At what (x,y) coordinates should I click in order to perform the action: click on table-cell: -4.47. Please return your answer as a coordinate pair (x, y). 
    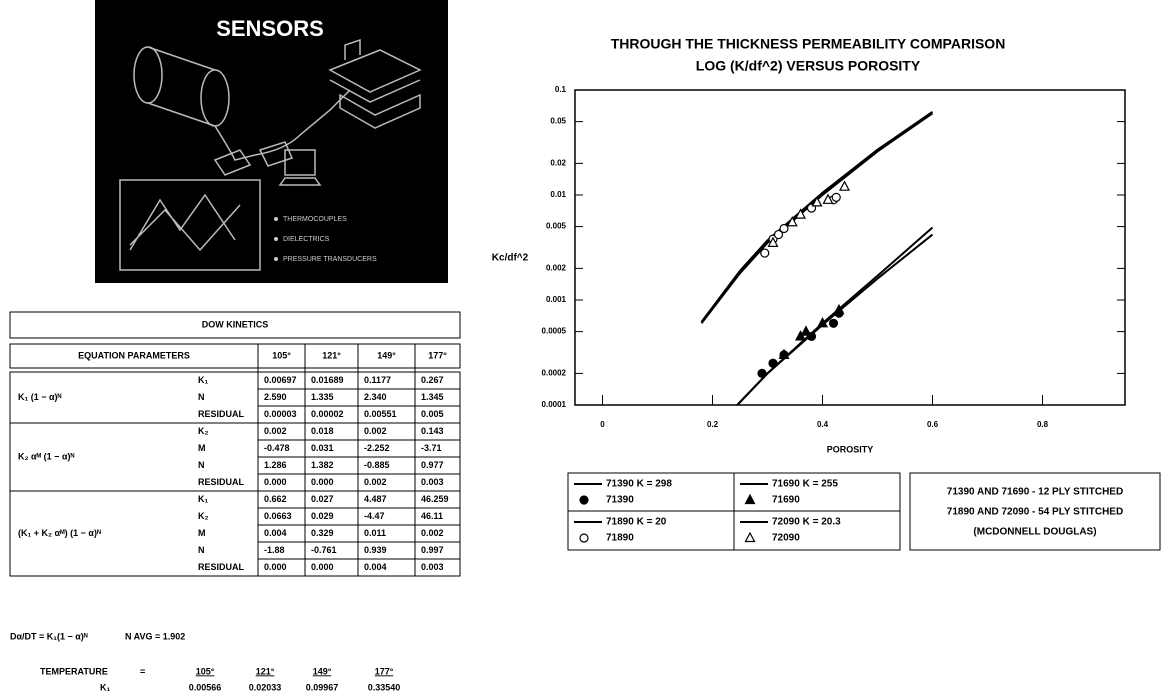
    Looking at the image, I should click on (374, 516).